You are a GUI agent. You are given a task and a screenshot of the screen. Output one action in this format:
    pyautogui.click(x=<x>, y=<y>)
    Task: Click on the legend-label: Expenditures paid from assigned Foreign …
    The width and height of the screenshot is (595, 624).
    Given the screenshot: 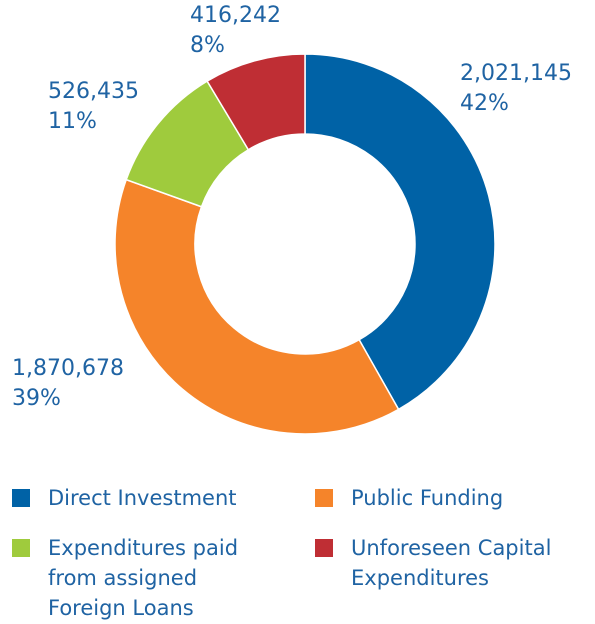 What is the action you would take?
    pyautogui.click(x=143, y=578)
    